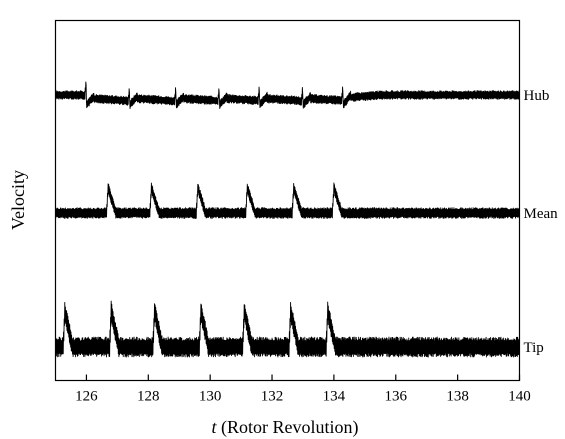 Image resolution: width=565 pixels, height=439 pixels. Describe the element at coordinates (288, 427) in the screenshot. I see `x-axis-label-rest: (Rotor Revolution)` at that location.